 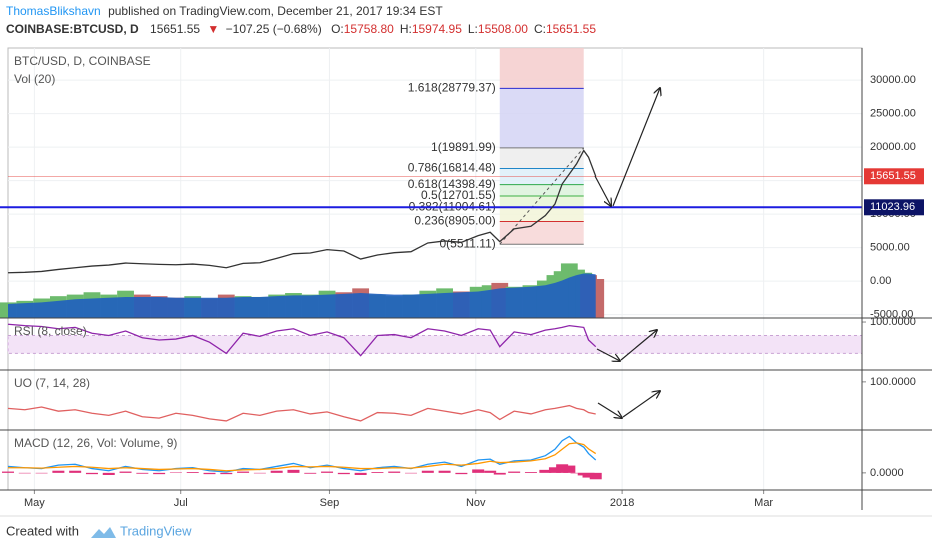 I want to click on price-box, so click(x=894, y=176).